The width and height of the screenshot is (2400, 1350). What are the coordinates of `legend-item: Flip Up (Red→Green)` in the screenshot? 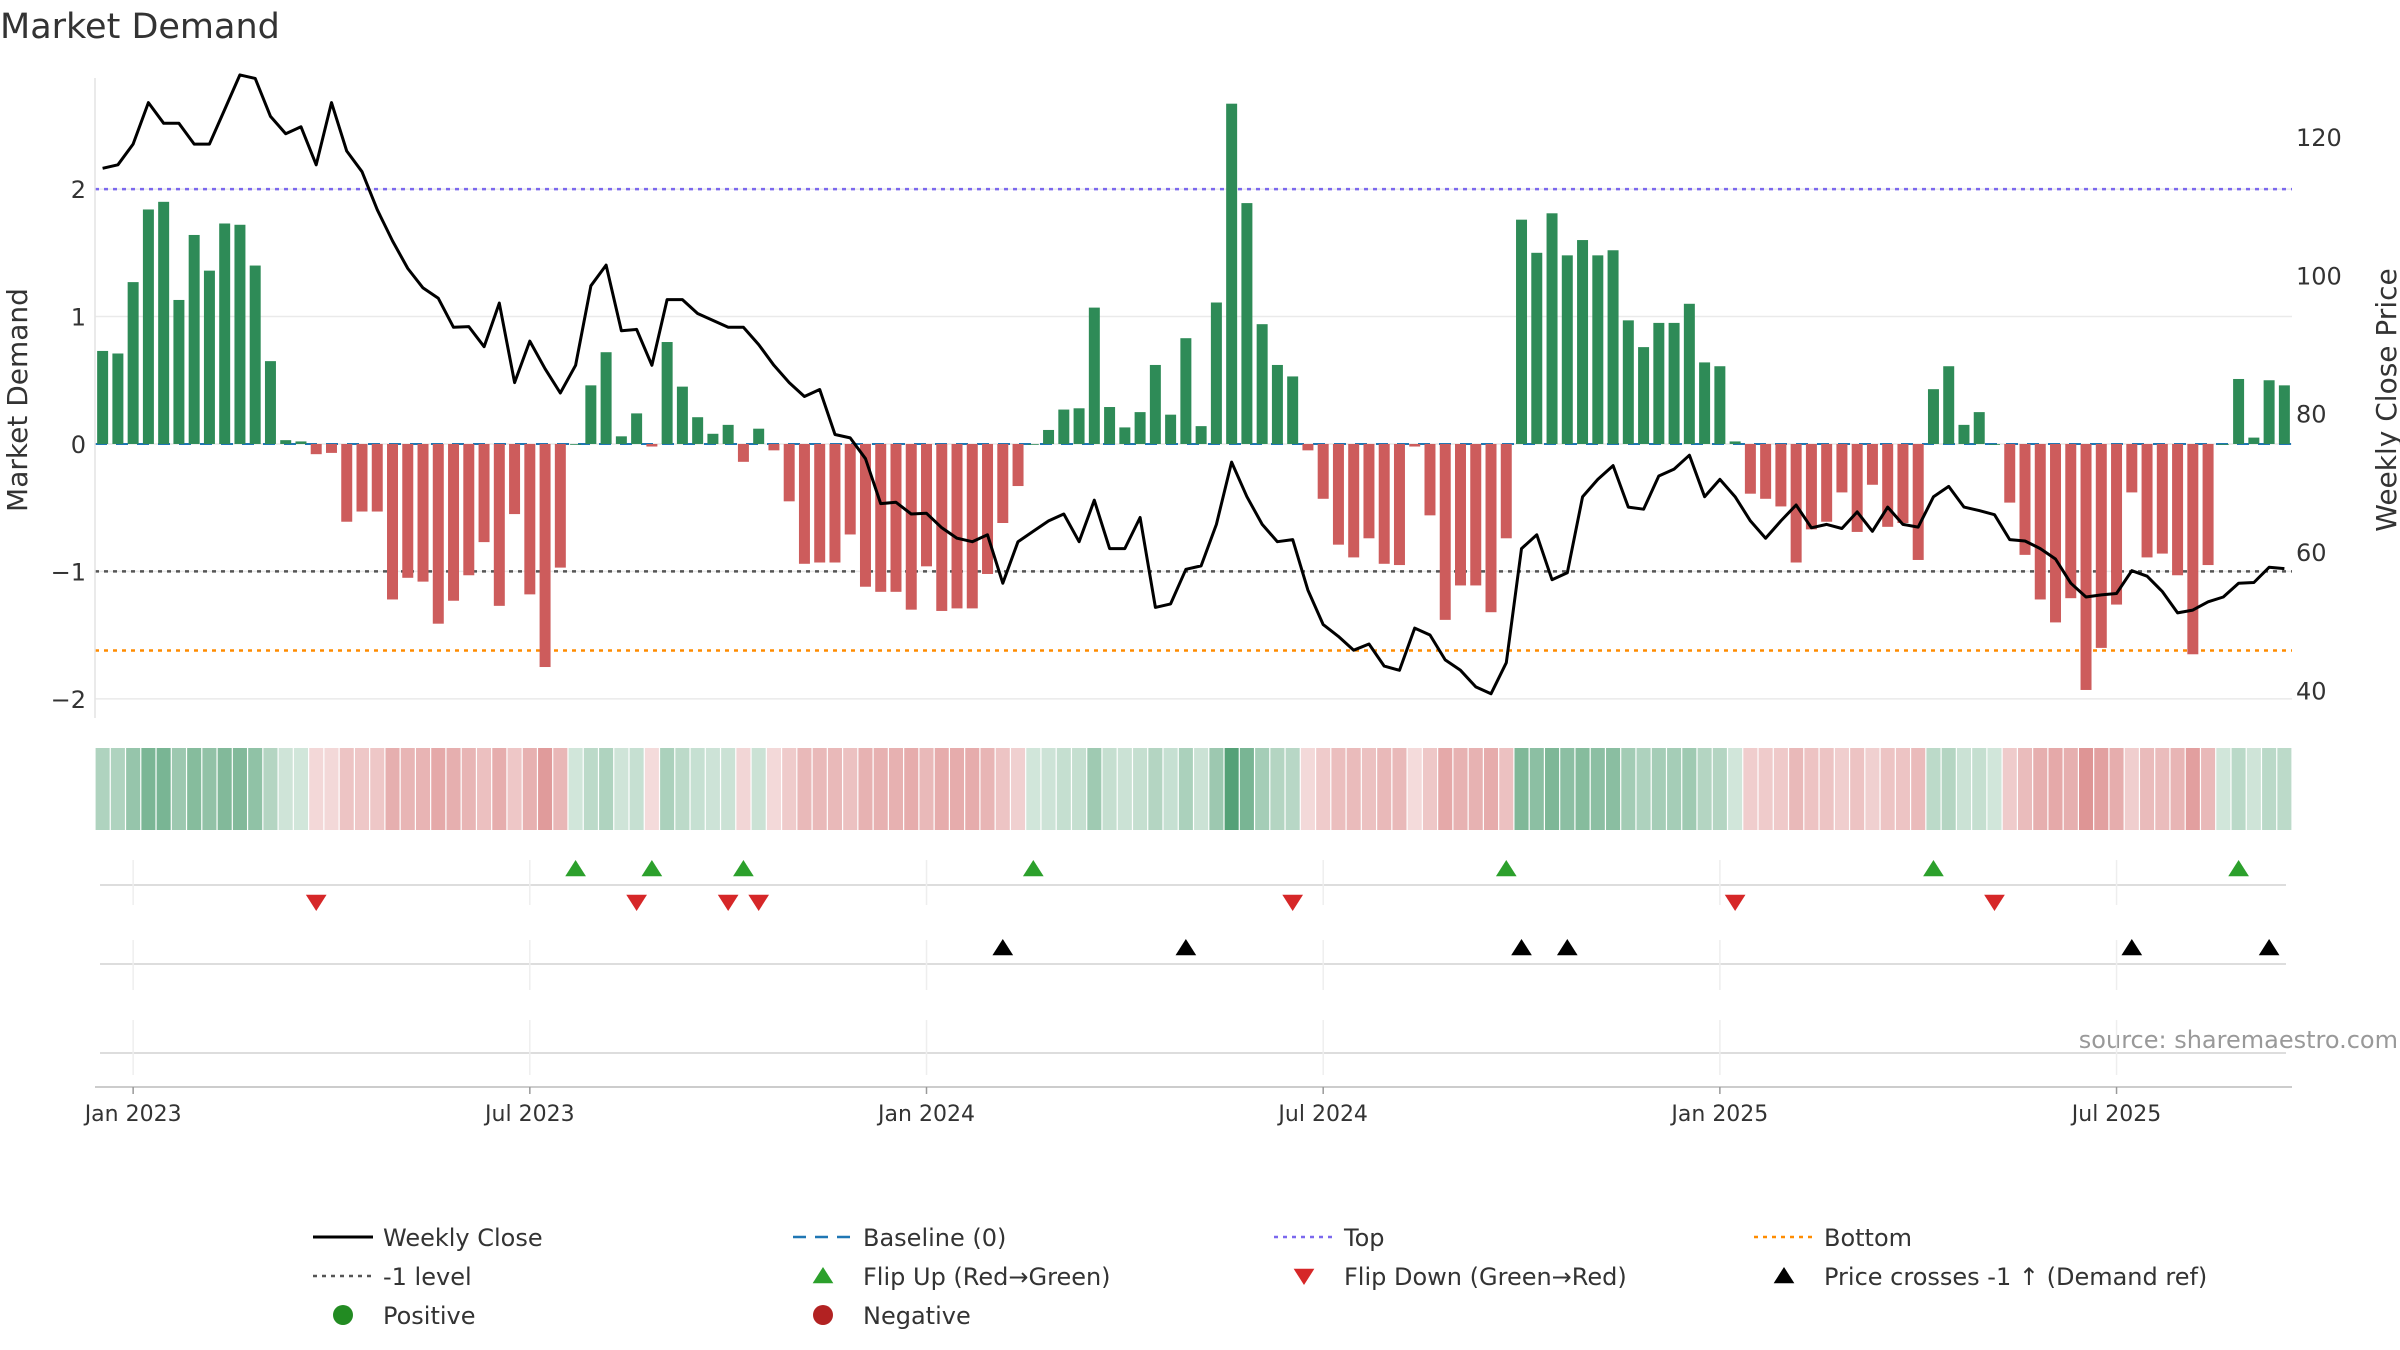 It's located at (961, 1277).